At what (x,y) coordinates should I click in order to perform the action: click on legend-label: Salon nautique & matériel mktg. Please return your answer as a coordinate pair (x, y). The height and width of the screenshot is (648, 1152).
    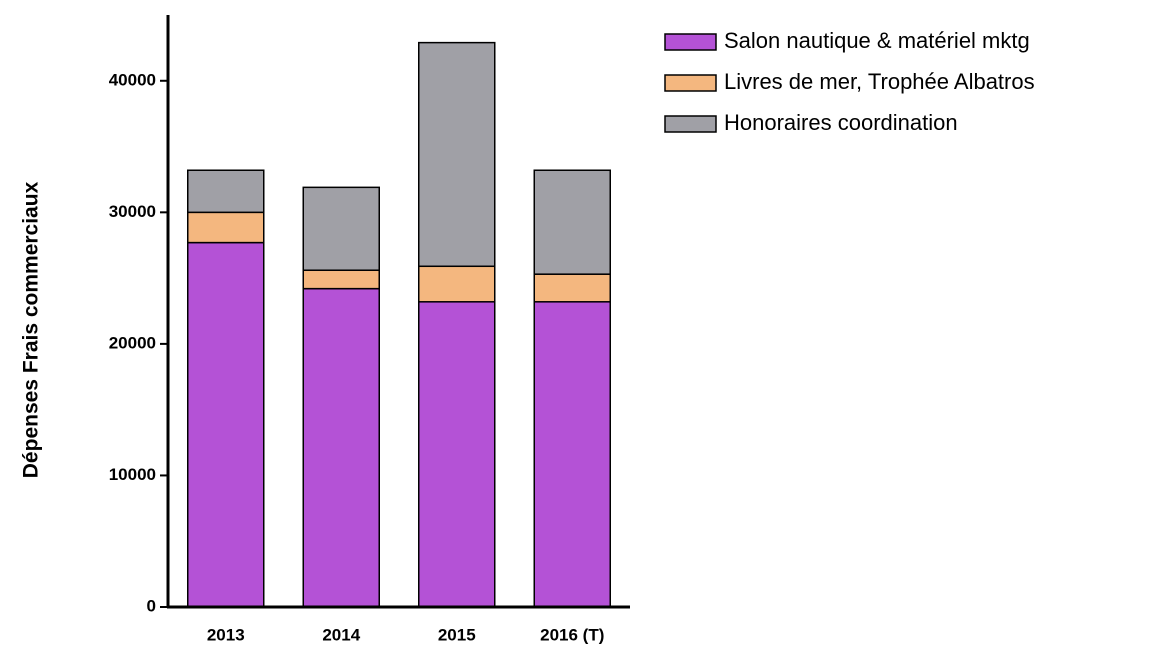
    Looking at the image, I should click on (877, 40).